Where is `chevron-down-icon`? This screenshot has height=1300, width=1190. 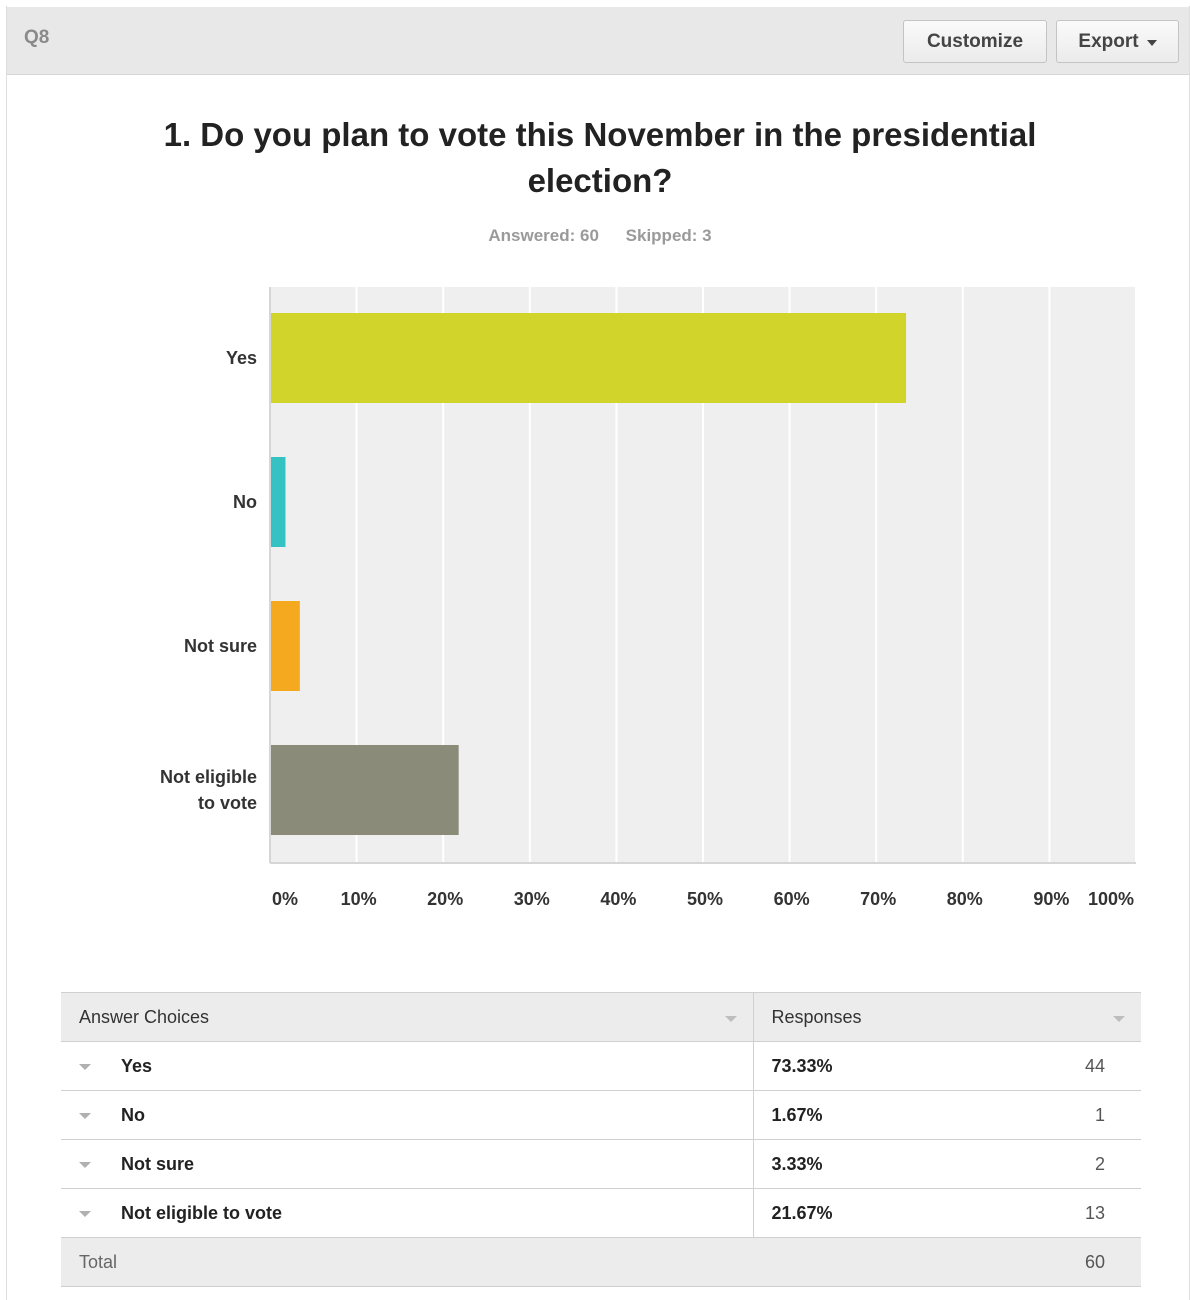 chevron-down-icon is located at coordinates (1151, 43).